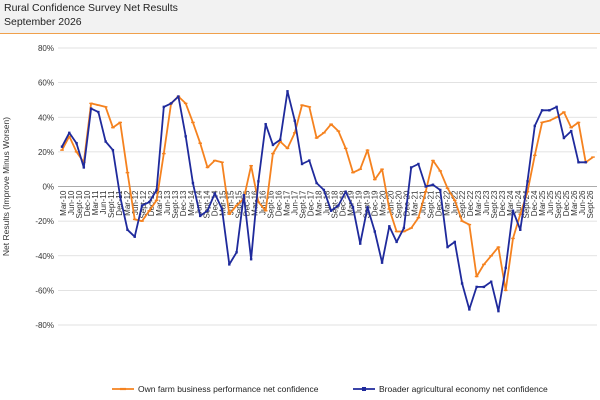 This screenshot has width=600, height=400. What do you see at coordinates (390, 202) in the screenshot?
I see `x-tick-label: Jun-20` at bounding box center [390, 202].